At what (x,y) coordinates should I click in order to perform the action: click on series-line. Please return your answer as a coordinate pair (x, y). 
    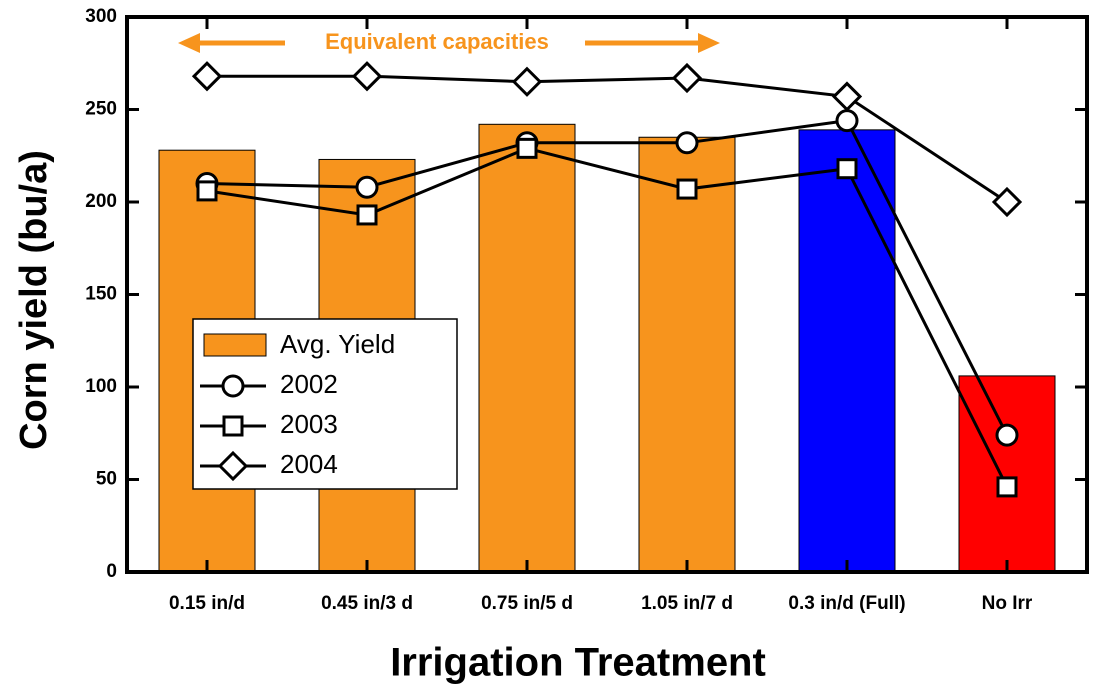
    Looking at the image, I should click on (607, 139).